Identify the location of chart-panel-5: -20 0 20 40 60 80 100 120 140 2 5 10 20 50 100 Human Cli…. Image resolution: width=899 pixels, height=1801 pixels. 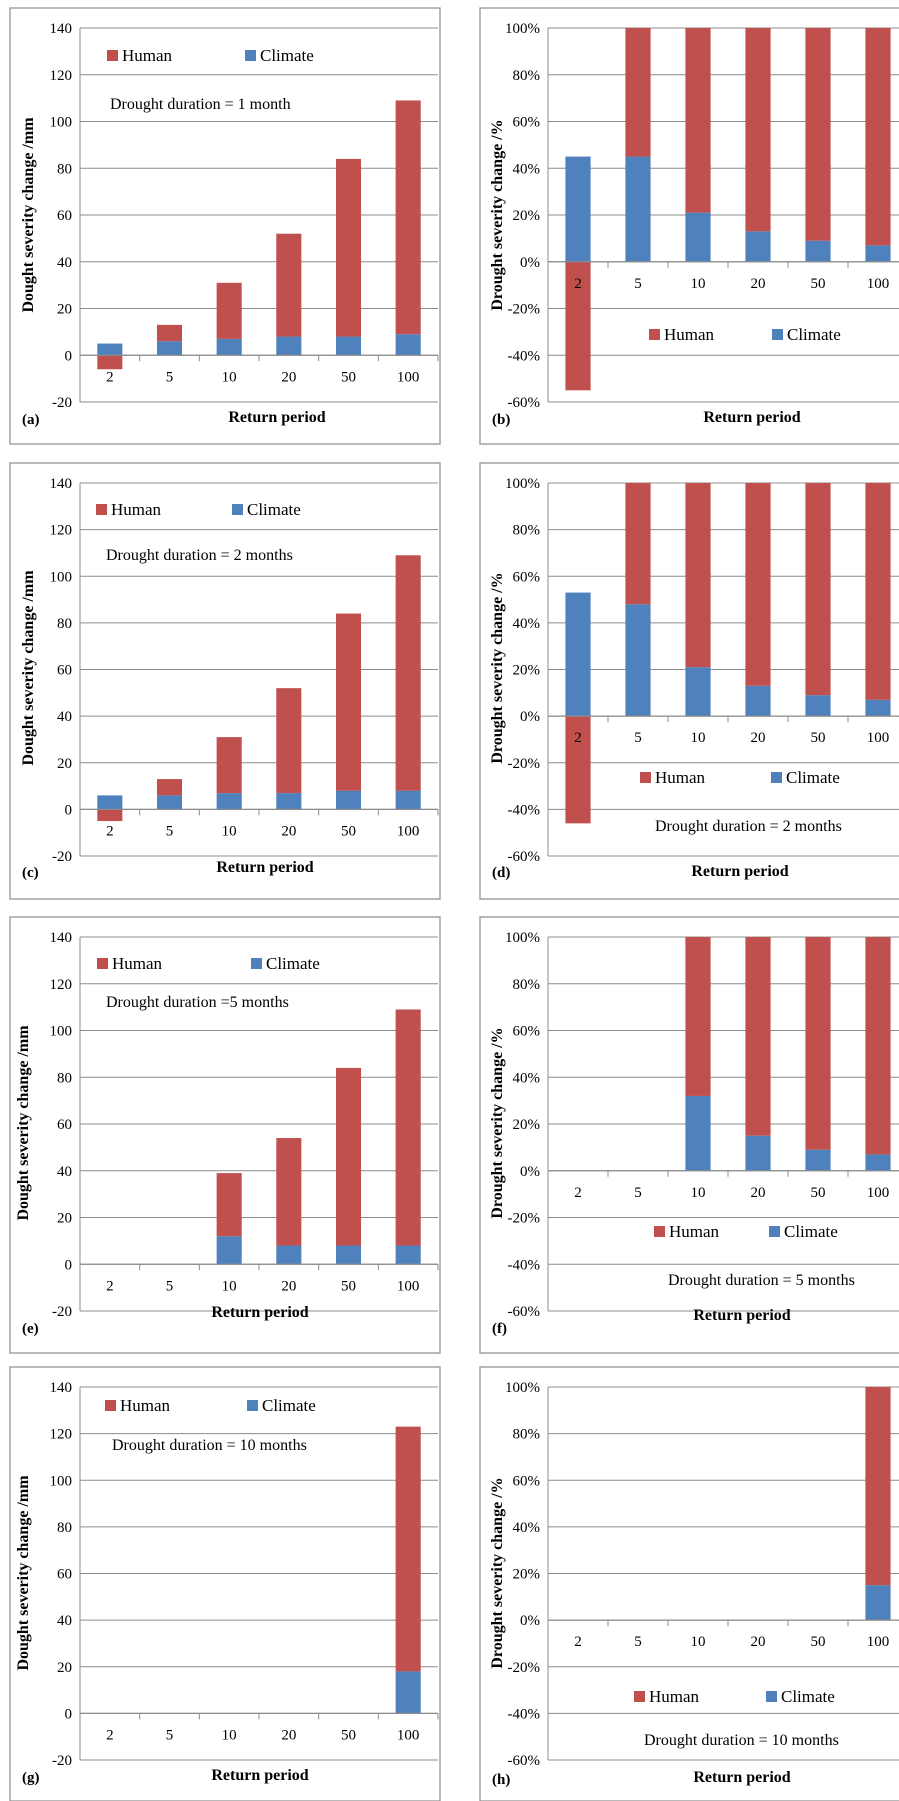
(225, 1135).